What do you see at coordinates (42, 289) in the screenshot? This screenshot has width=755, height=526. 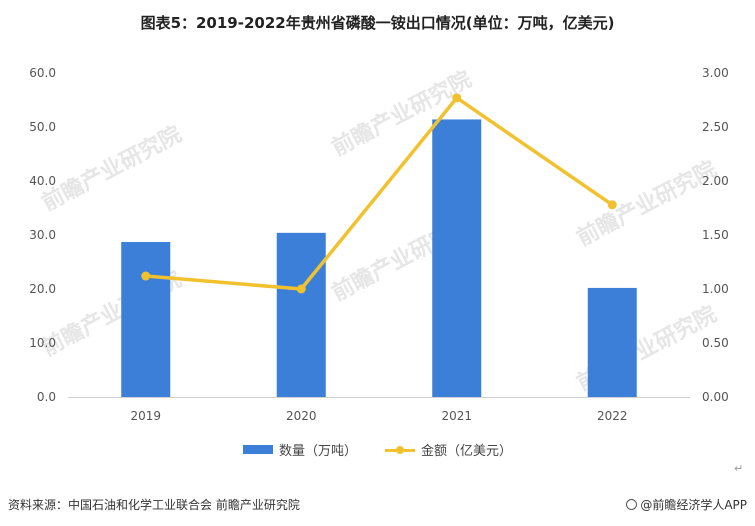 I see `left-tick-label: 20.0` at bounding box center [42, 289].